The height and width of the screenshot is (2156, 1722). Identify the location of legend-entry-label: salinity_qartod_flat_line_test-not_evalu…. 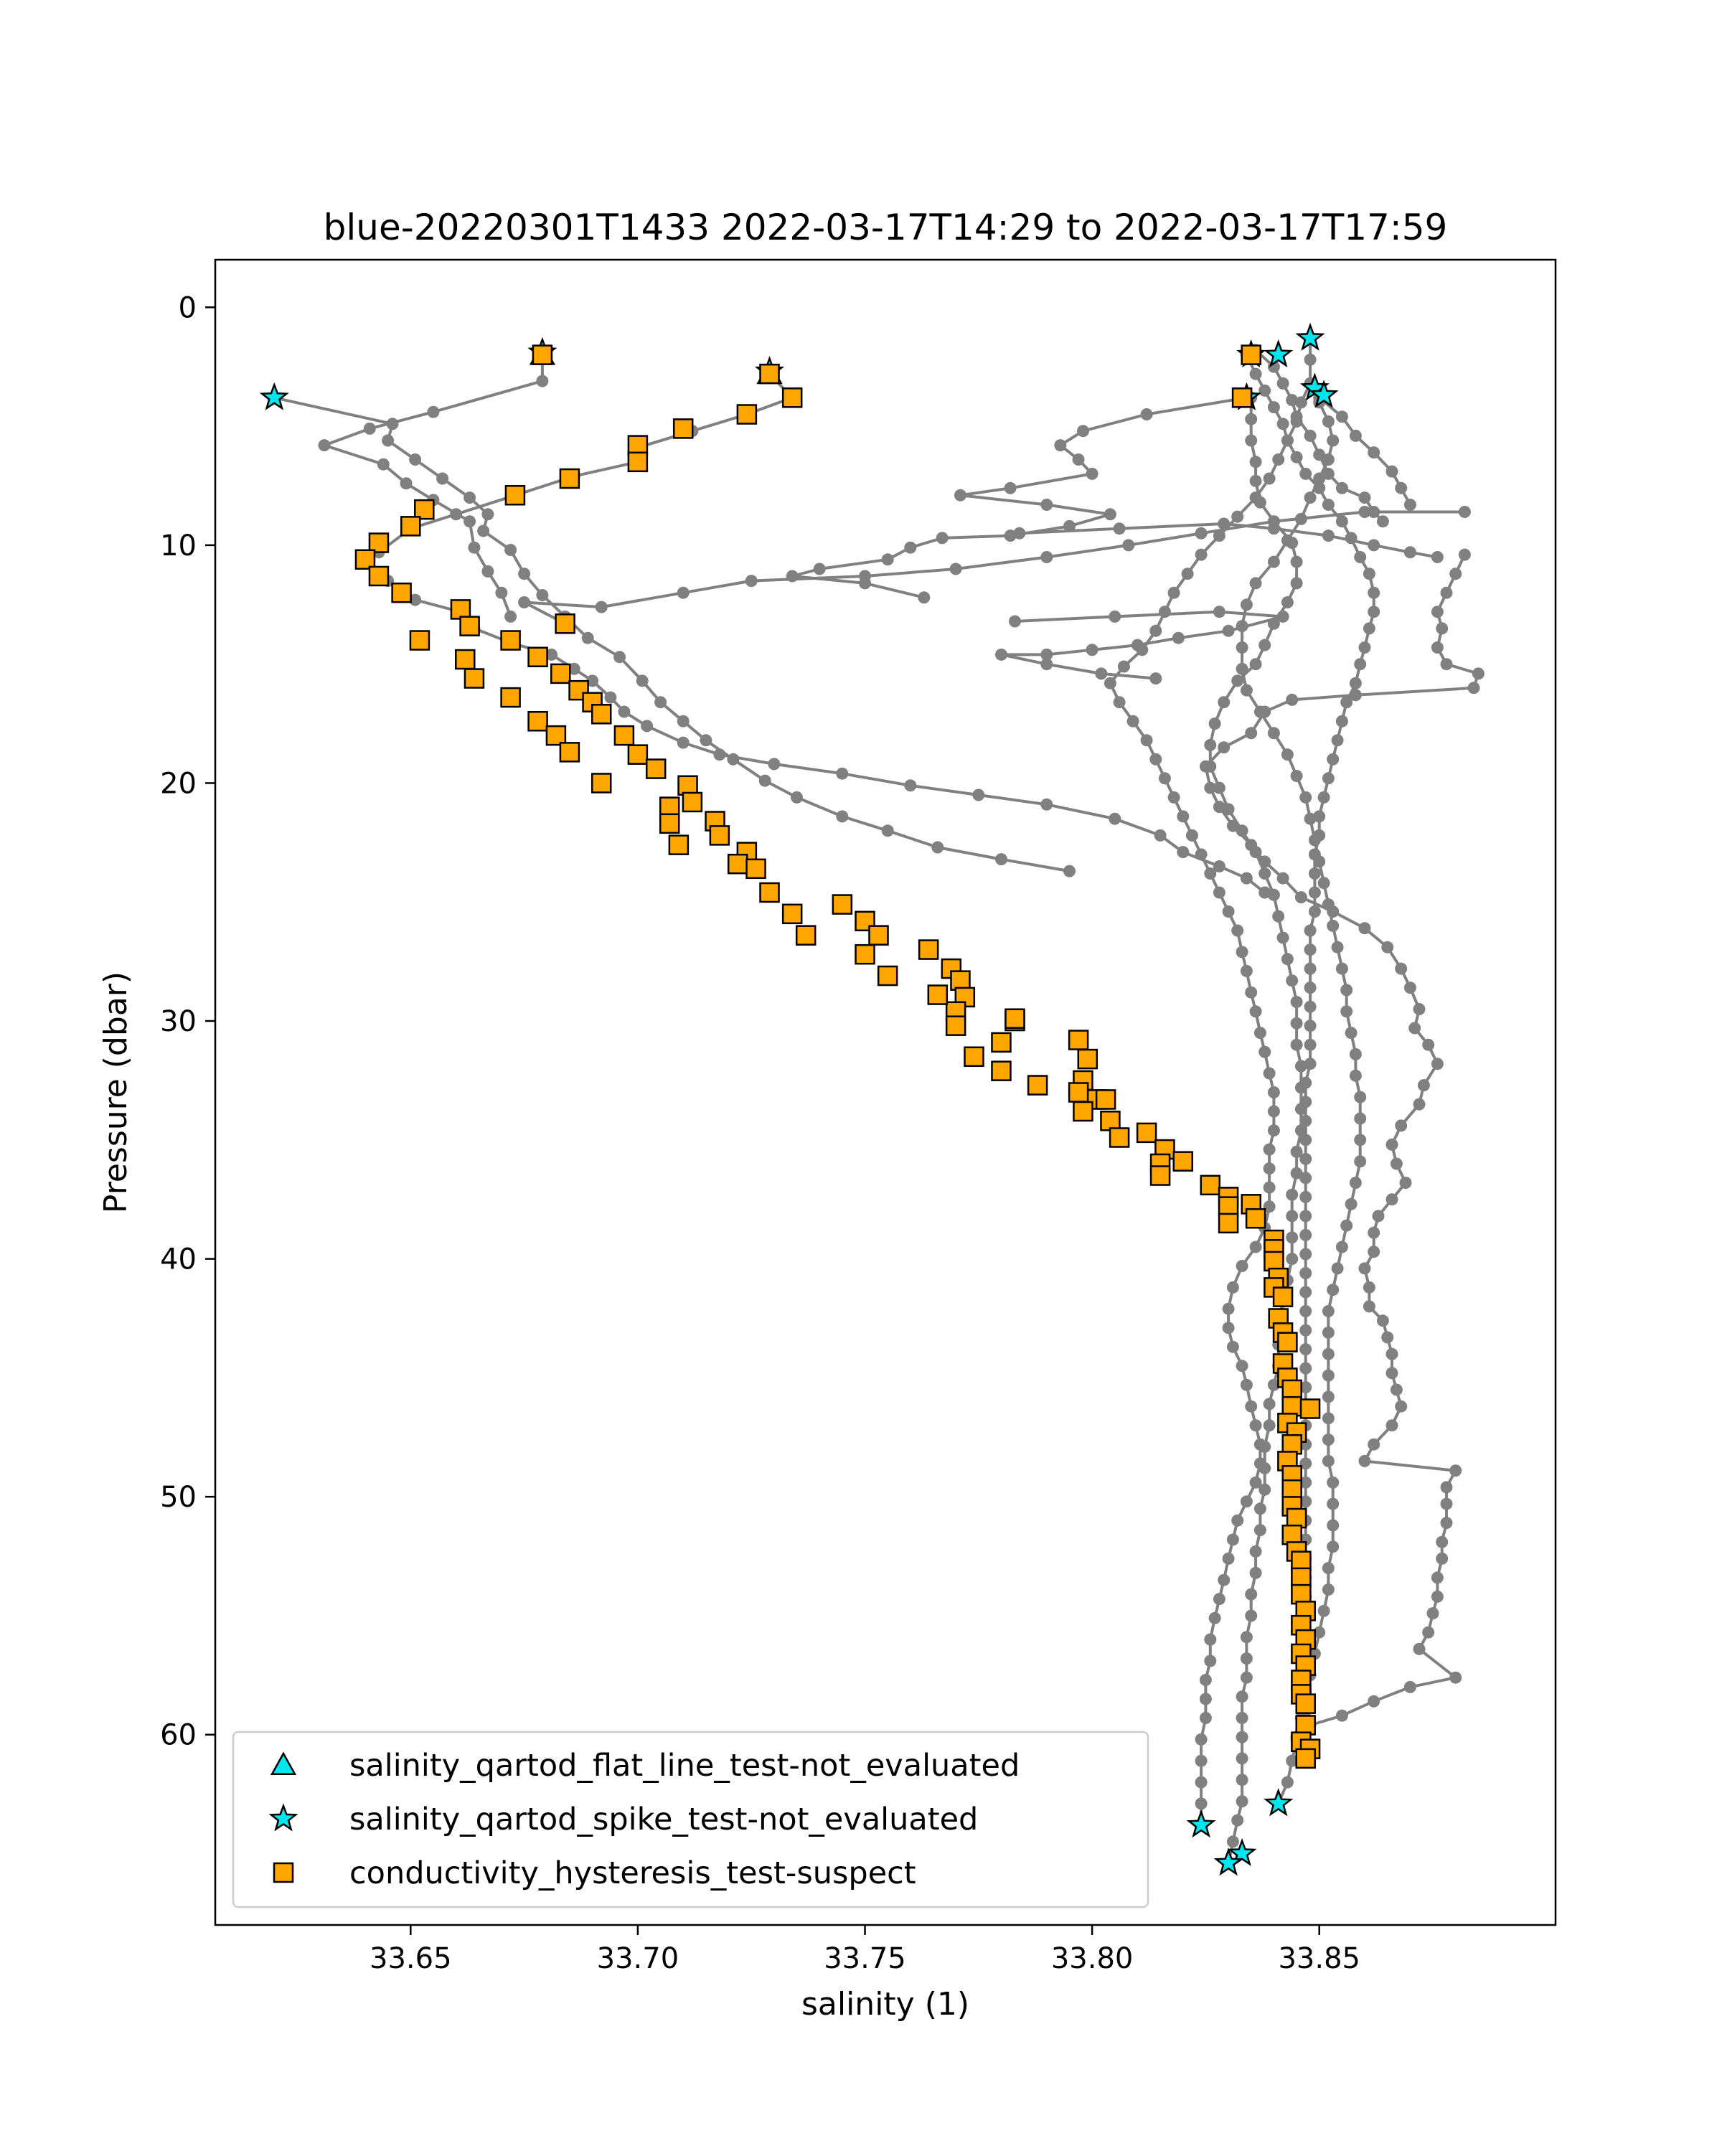
(684, 1766).